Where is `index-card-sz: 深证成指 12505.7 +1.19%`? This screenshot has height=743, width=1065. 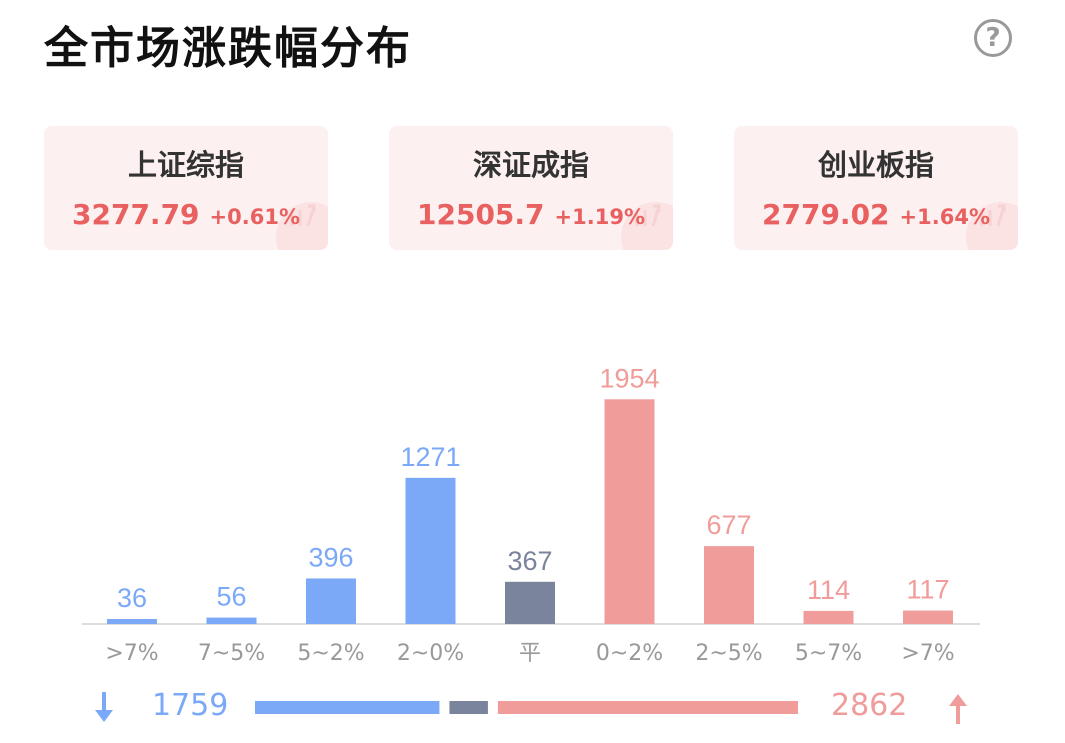
index-card-sz: 深证成指 12505.7 +1.19% is located at coordinates (531, 188).